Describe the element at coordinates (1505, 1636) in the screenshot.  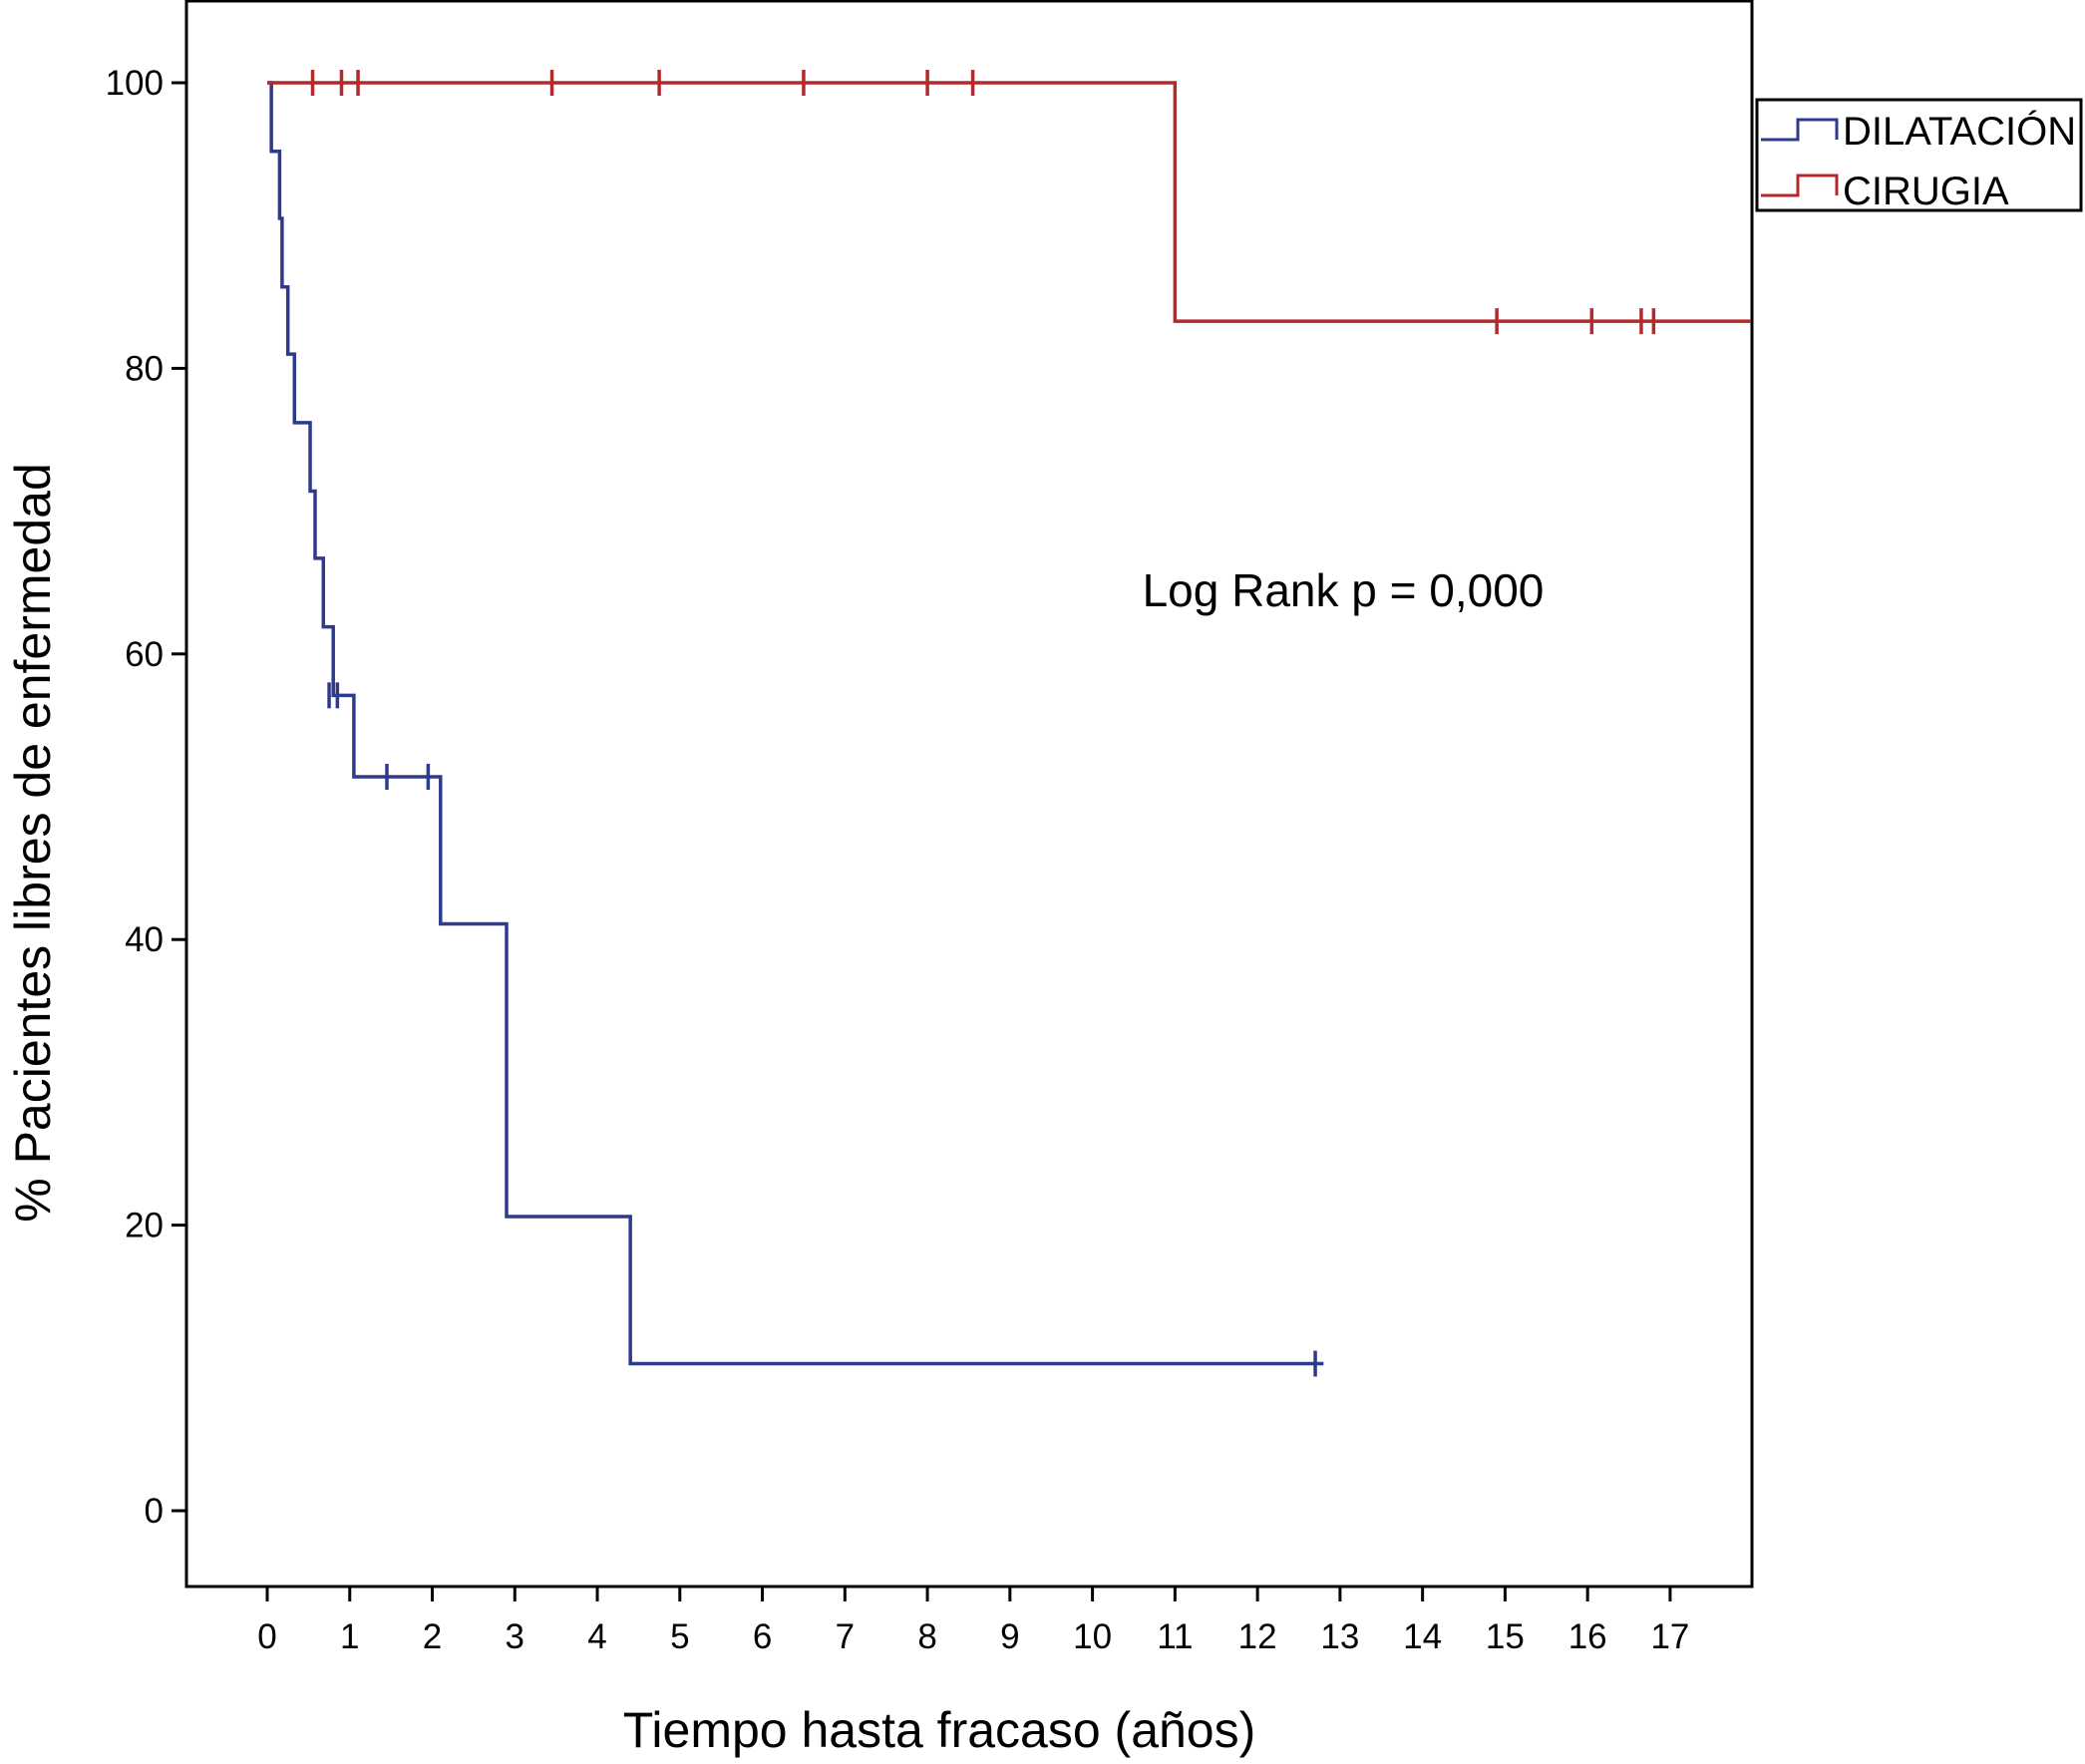
I see `x-tick-label: 15` at that location.